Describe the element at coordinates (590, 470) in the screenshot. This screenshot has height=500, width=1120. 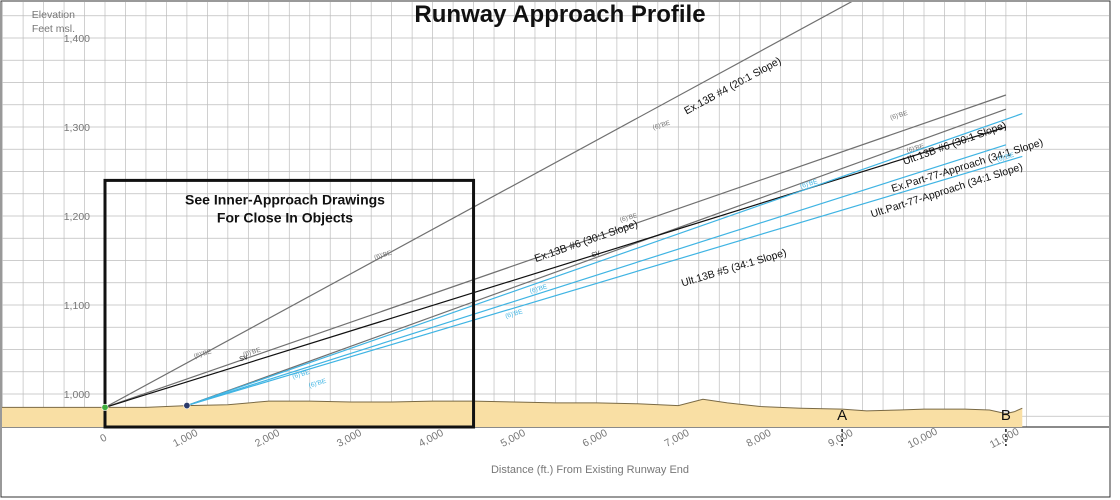
I see `x-axis-title: Distance (ft.) From Existing Runway End` at that location.